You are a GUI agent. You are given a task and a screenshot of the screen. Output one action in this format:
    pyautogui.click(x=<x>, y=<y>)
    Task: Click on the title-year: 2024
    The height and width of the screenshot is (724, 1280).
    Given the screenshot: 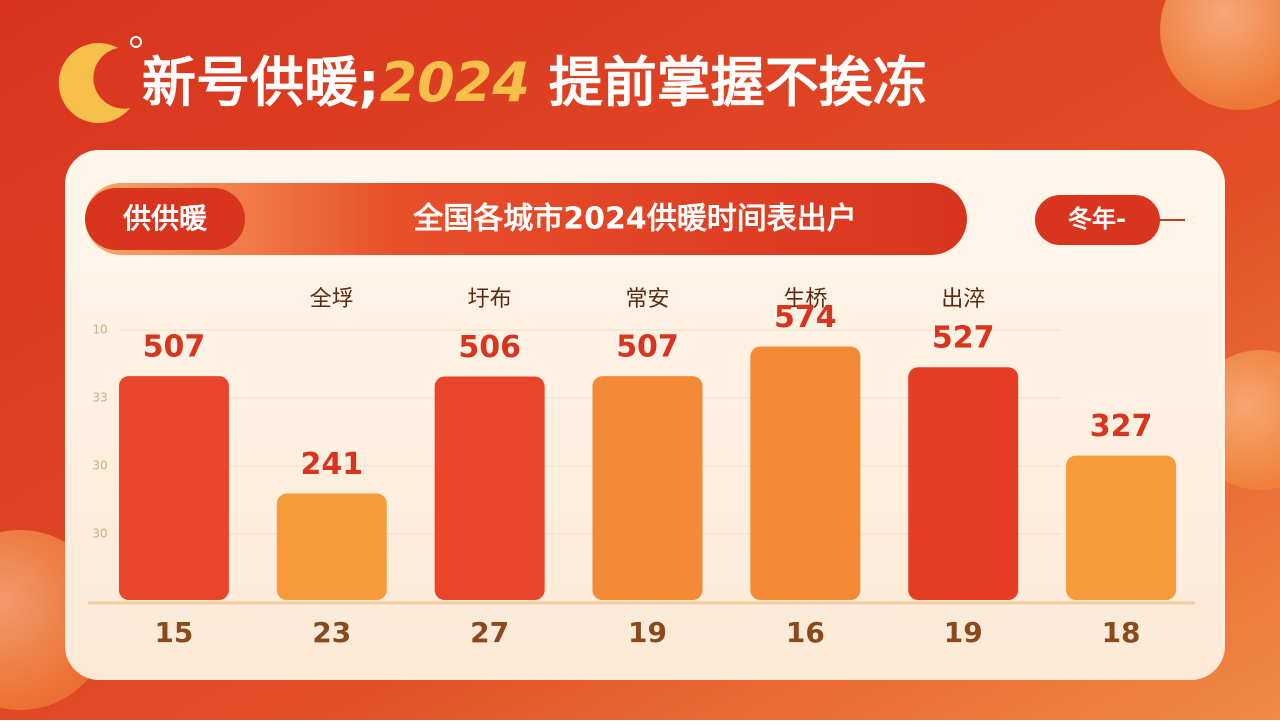 What is the action you would take?
    pyautogui.click(x=455, y=82)
    